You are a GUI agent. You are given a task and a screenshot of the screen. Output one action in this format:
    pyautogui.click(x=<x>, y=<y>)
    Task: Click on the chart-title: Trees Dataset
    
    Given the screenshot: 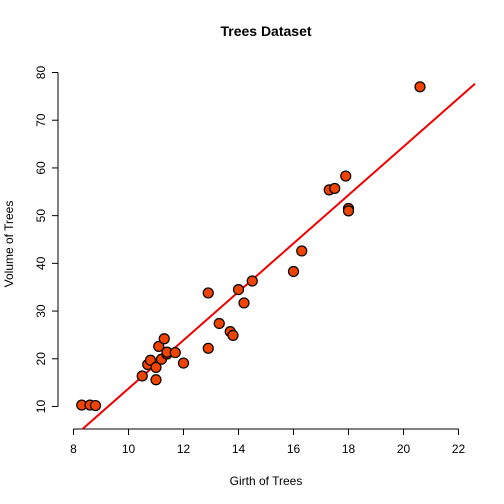 What is the action you would take?
    pyautogui.click(x=265, y=31)
    